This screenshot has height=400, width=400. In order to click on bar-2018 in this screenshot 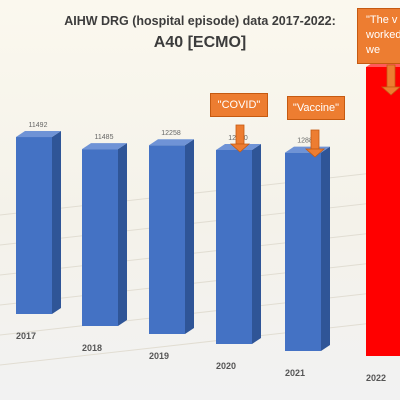, I will do `click(104, 234)`.